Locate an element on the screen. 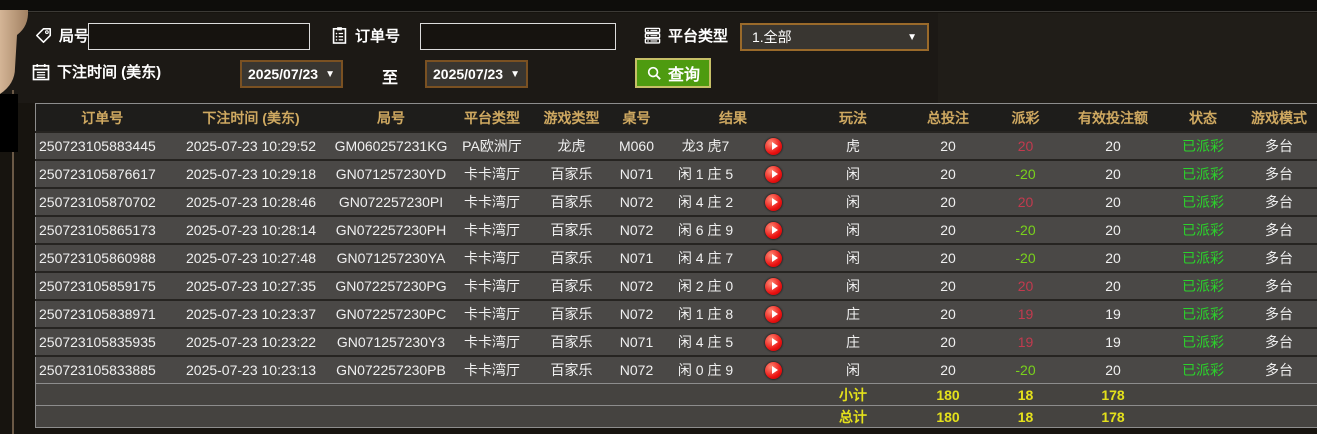 This screenshot has height=434, width=1317. cell-table: M060 is located at coordinates (636, 145).